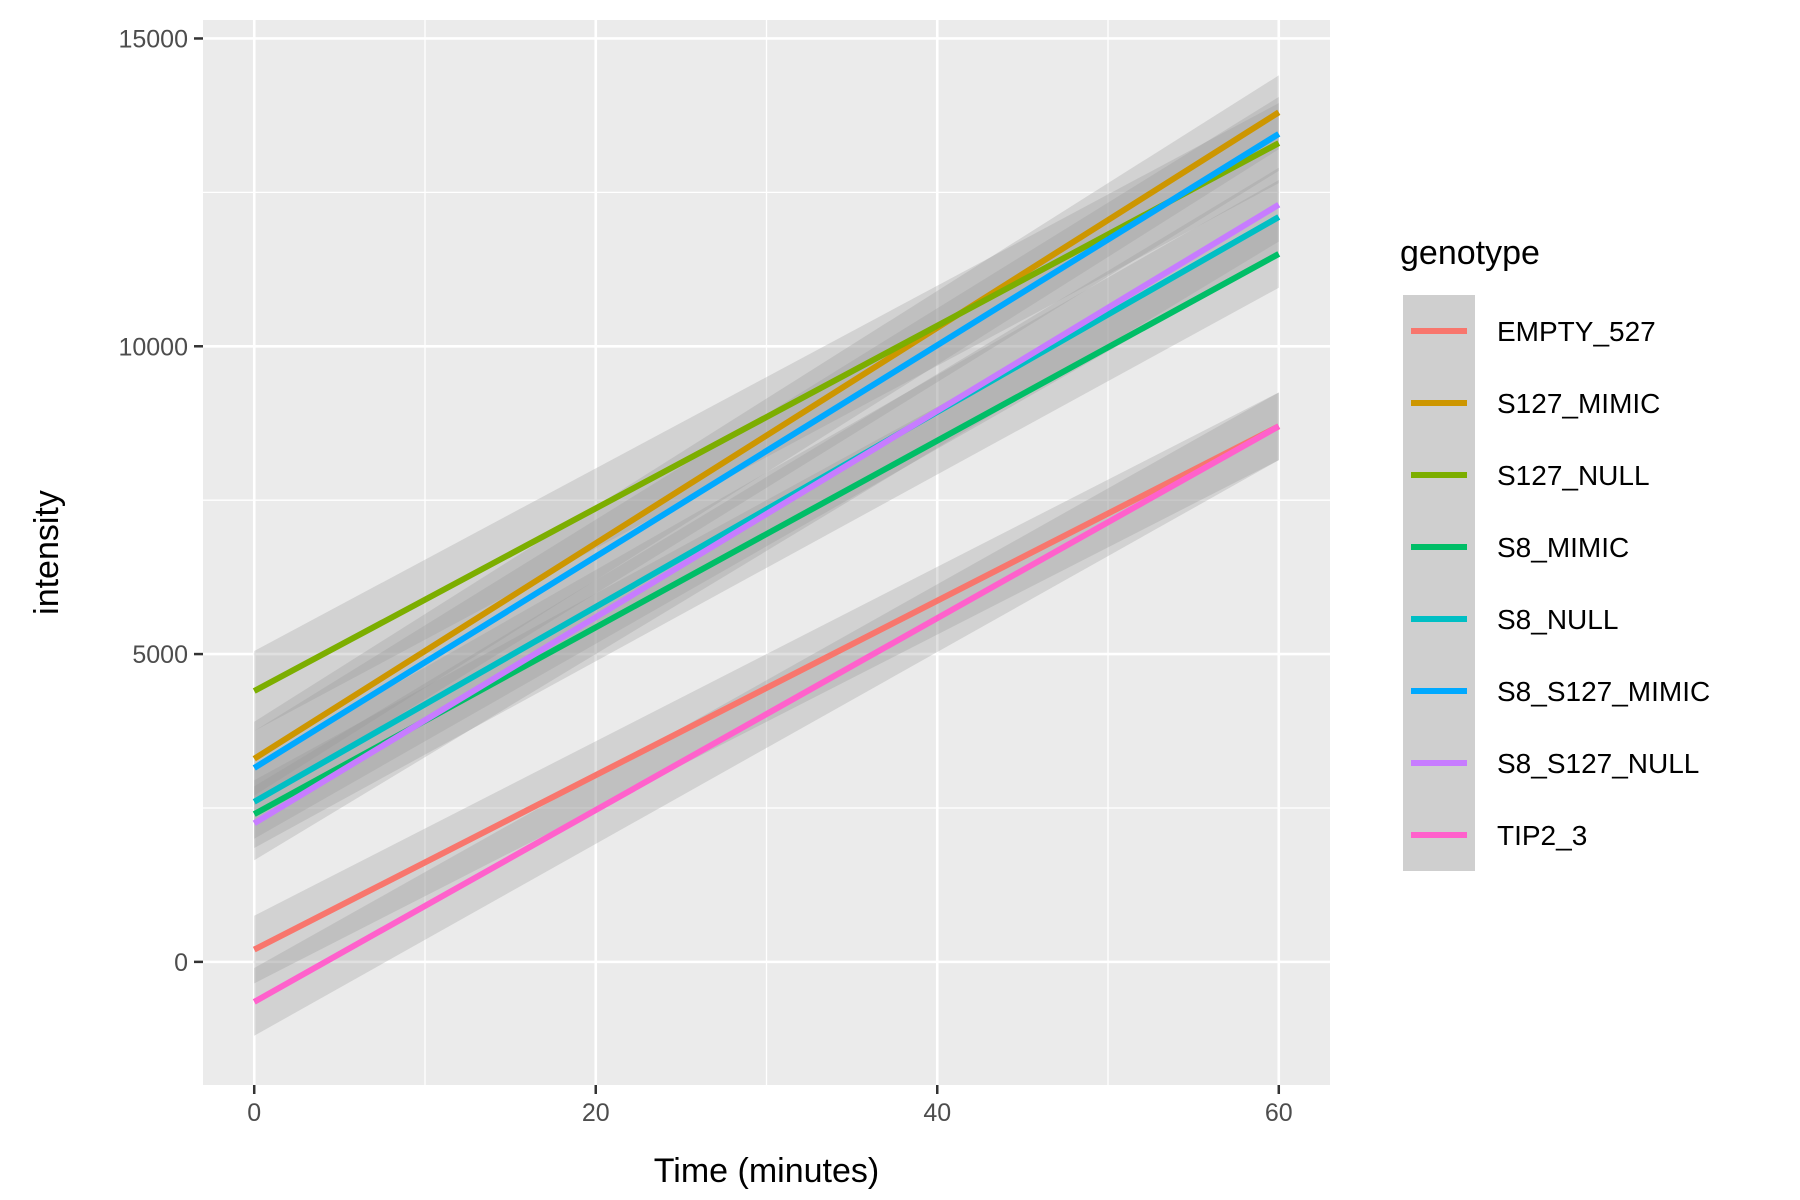 This screenshot has height=1200, width=1800. I want to click on legend-item: S8_MIMIC, so click(1516, 547).